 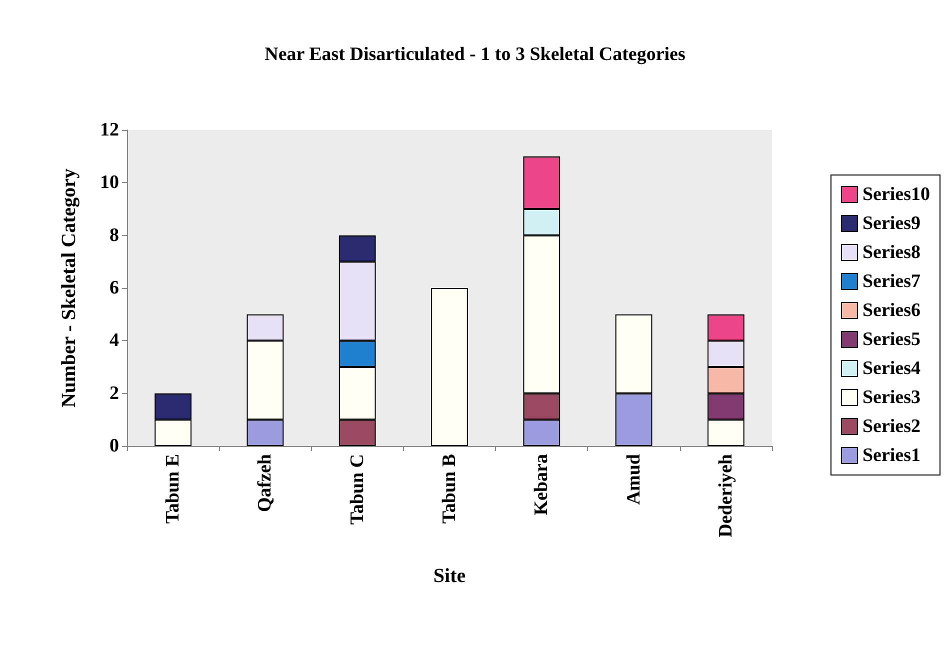 I want to click on legend-label: Series2, so click(x=891, y=426).